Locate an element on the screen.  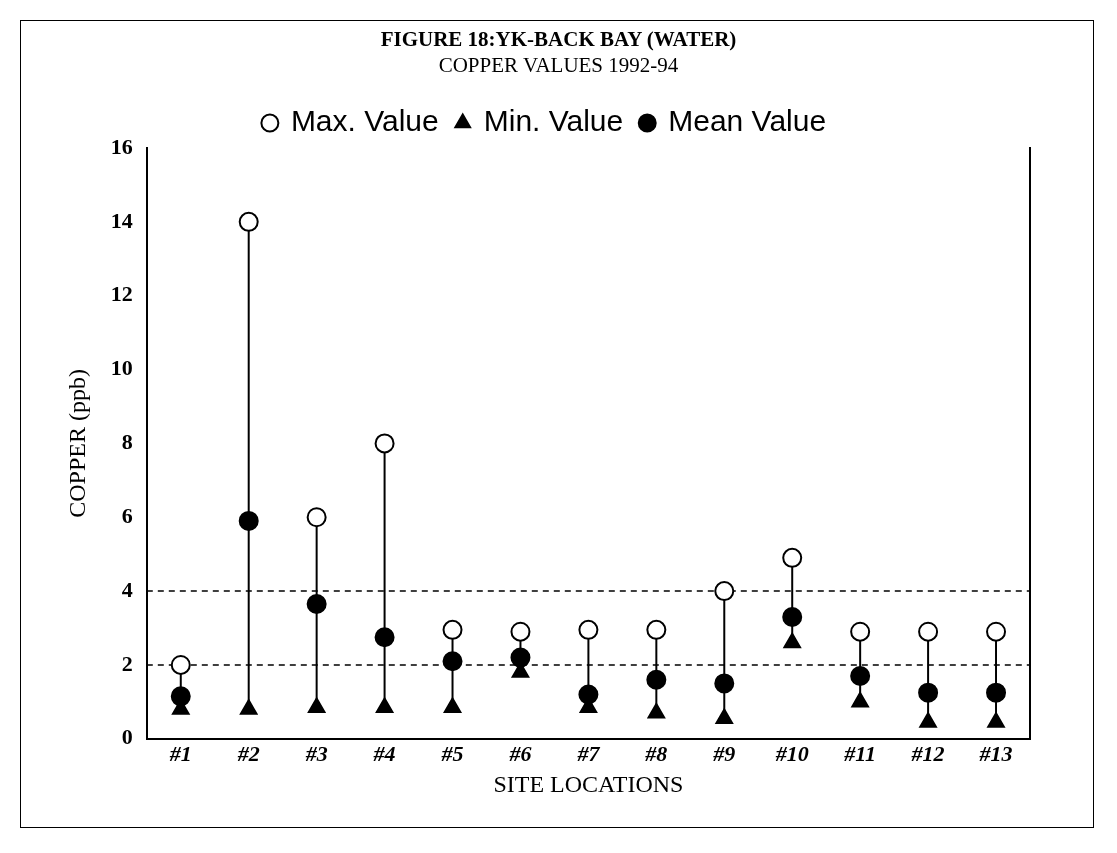
x-tick-label: #2 is located at coordinates (248, 753).